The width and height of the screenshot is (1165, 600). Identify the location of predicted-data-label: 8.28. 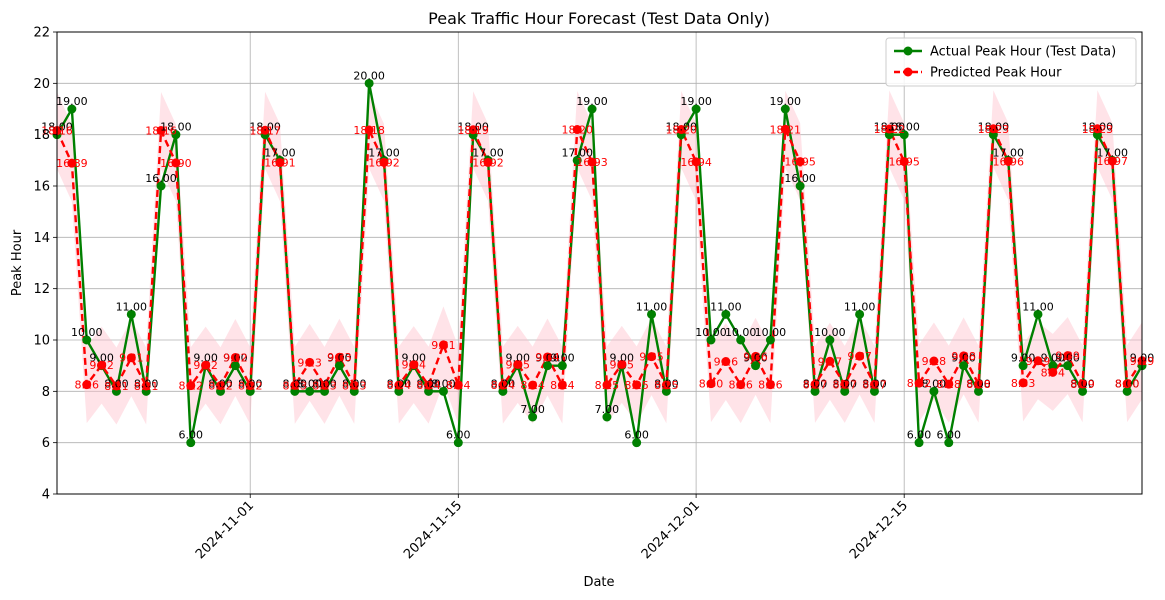
(978, 384).